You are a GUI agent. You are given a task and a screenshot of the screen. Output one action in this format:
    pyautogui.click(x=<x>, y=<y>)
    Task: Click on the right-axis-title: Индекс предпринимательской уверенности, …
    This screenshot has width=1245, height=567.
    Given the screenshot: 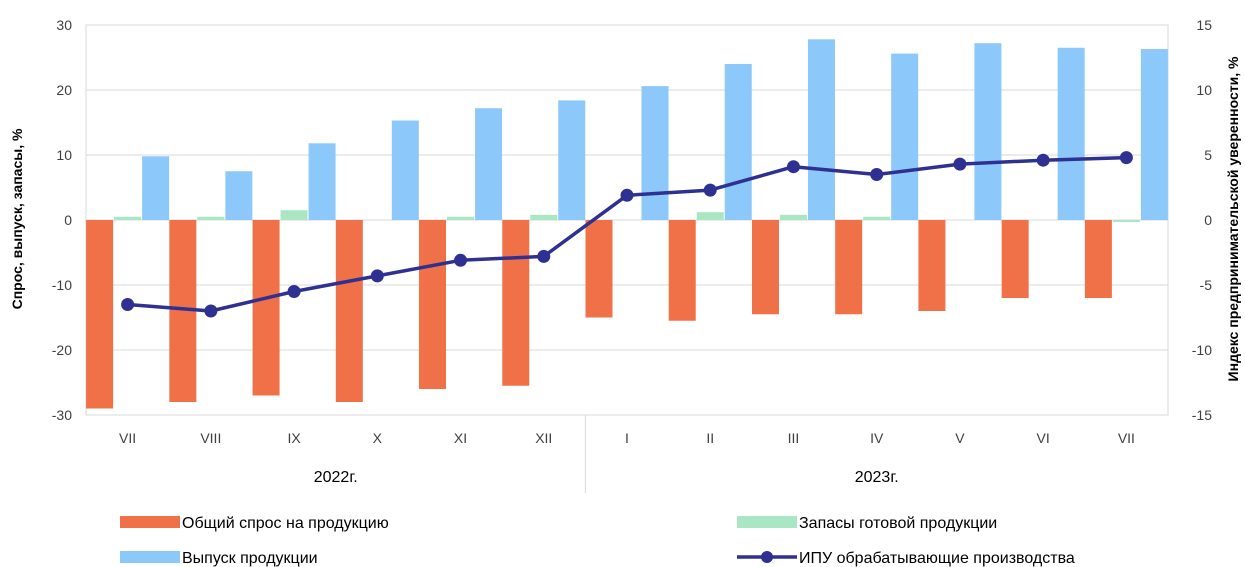 What is the action you would take?
    pyautogui.click(x=1233, y=218)
    